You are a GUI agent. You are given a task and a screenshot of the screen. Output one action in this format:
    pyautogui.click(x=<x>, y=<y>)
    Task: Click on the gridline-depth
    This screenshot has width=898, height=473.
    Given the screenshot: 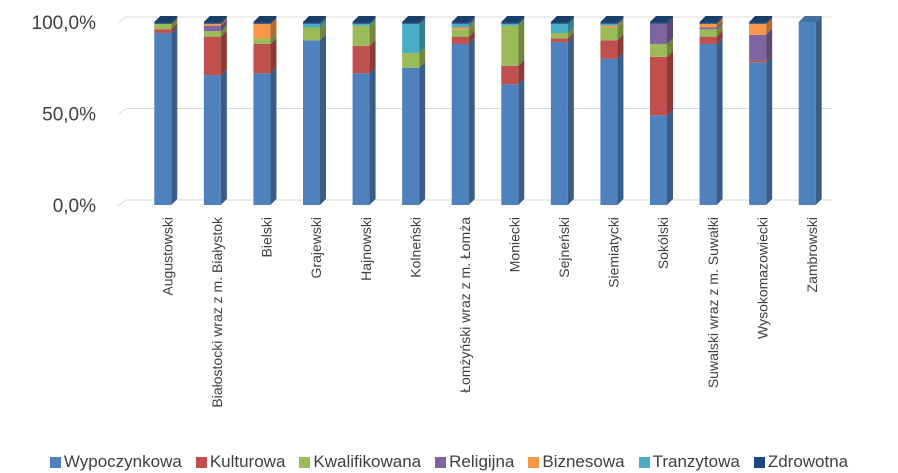 What is the action you would take?
    pyautogui.click(x=122, y=203)
    